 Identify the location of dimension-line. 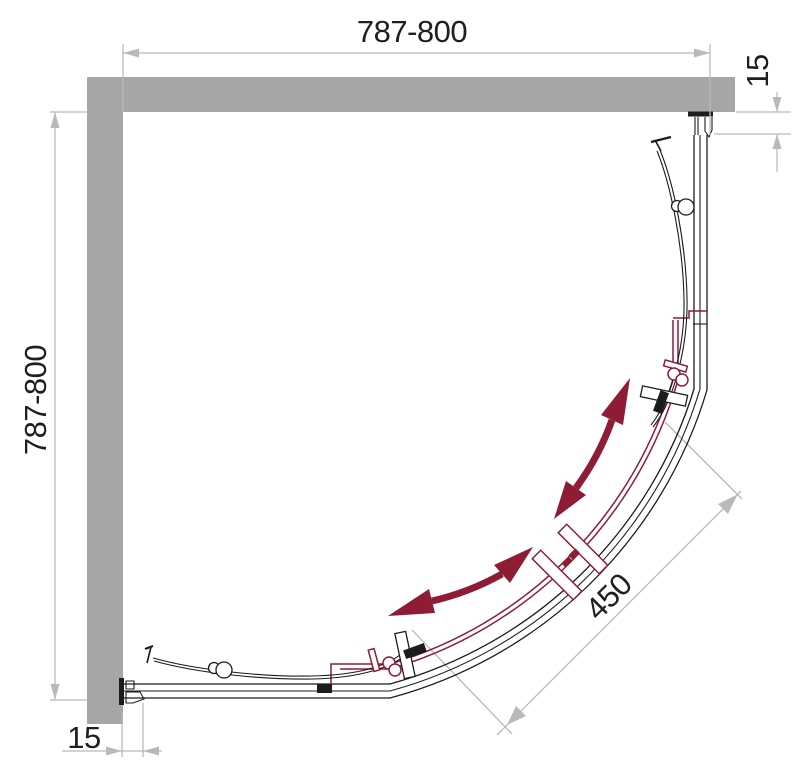
(619, 613).